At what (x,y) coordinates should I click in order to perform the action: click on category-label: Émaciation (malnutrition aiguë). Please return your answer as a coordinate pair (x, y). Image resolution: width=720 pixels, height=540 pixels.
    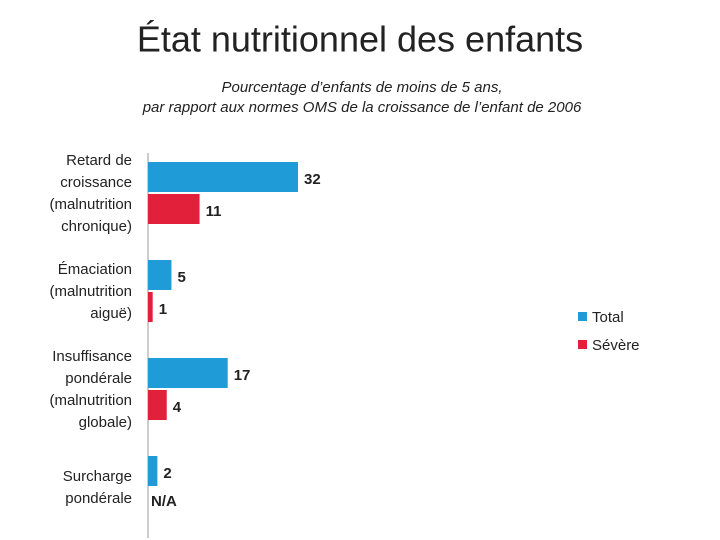
    Looking at the image, I should click on (90, 291).